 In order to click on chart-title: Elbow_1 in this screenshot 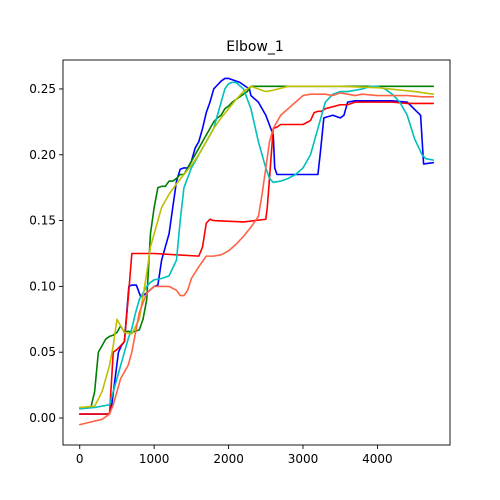, I will do `click(255, 47)`.